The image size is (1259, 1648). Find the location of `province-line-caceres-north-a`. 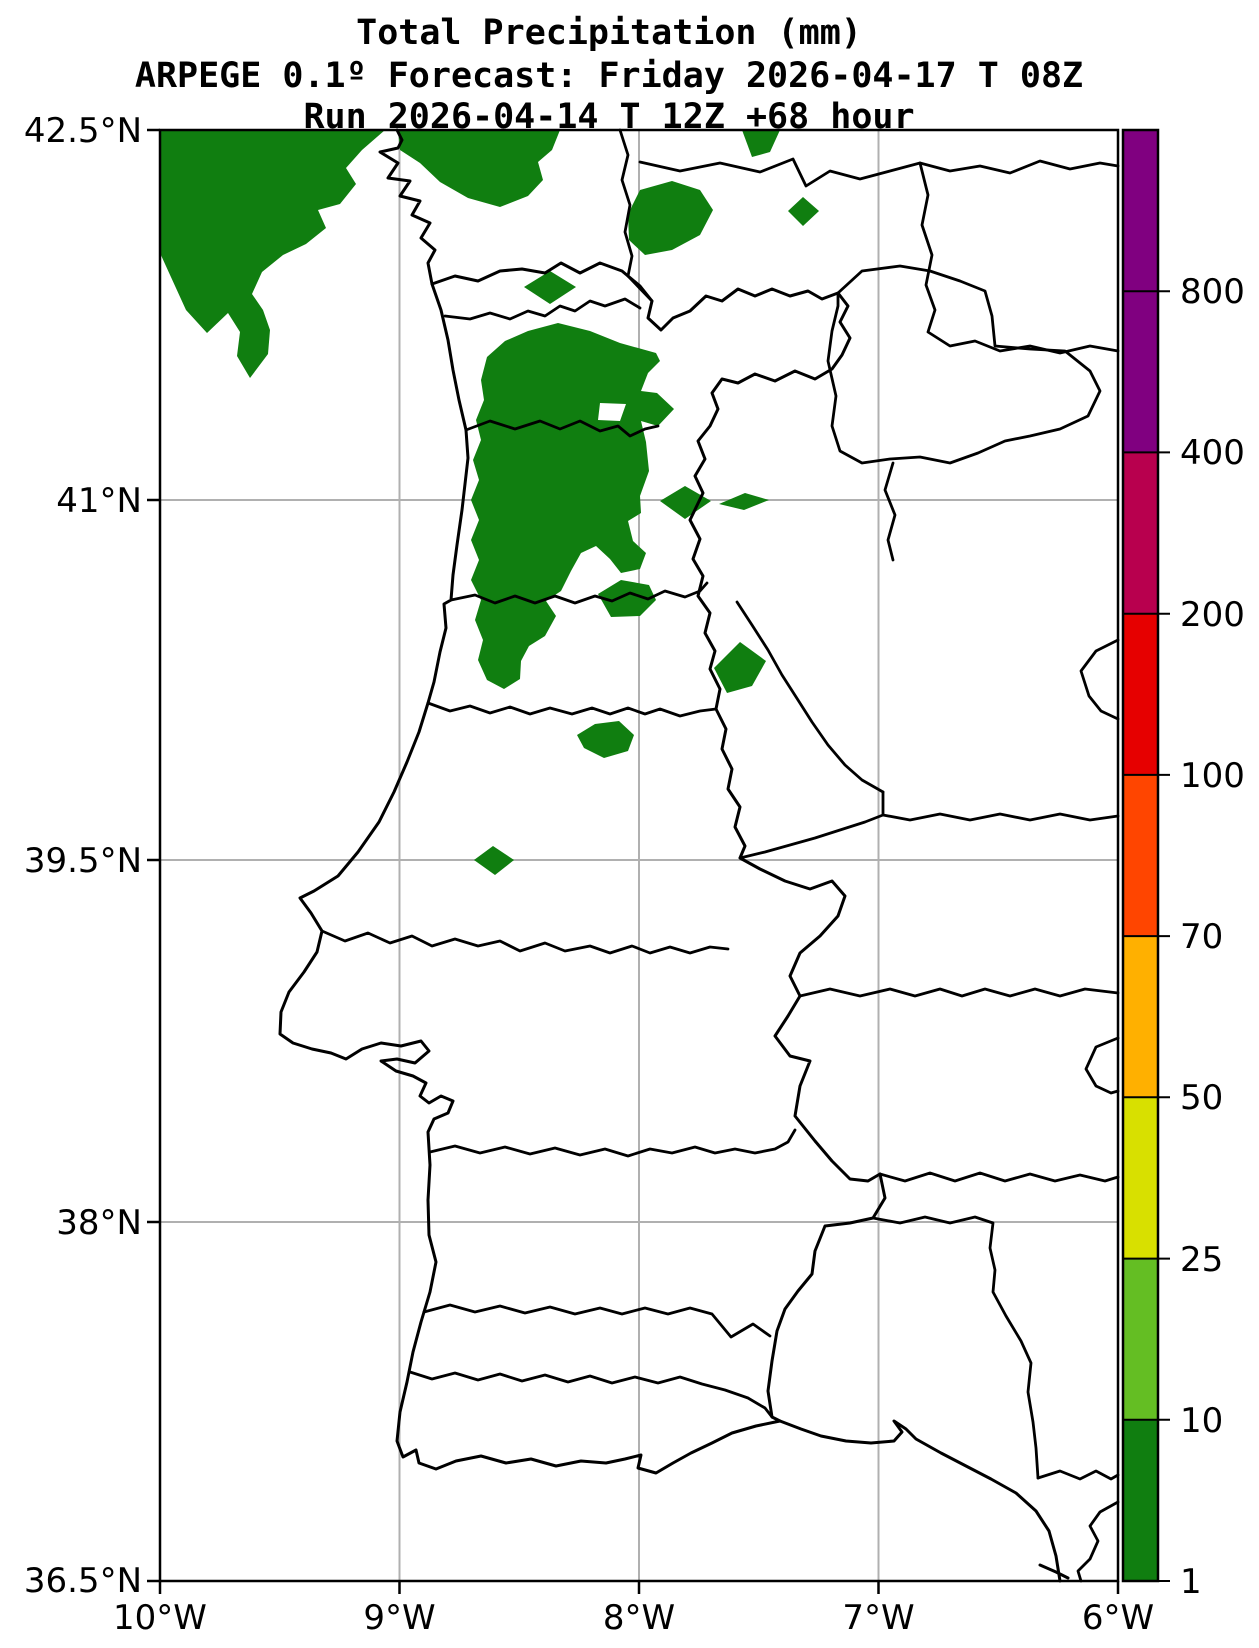

province-line-caceres-north-a is located at coordinates (811, 825).